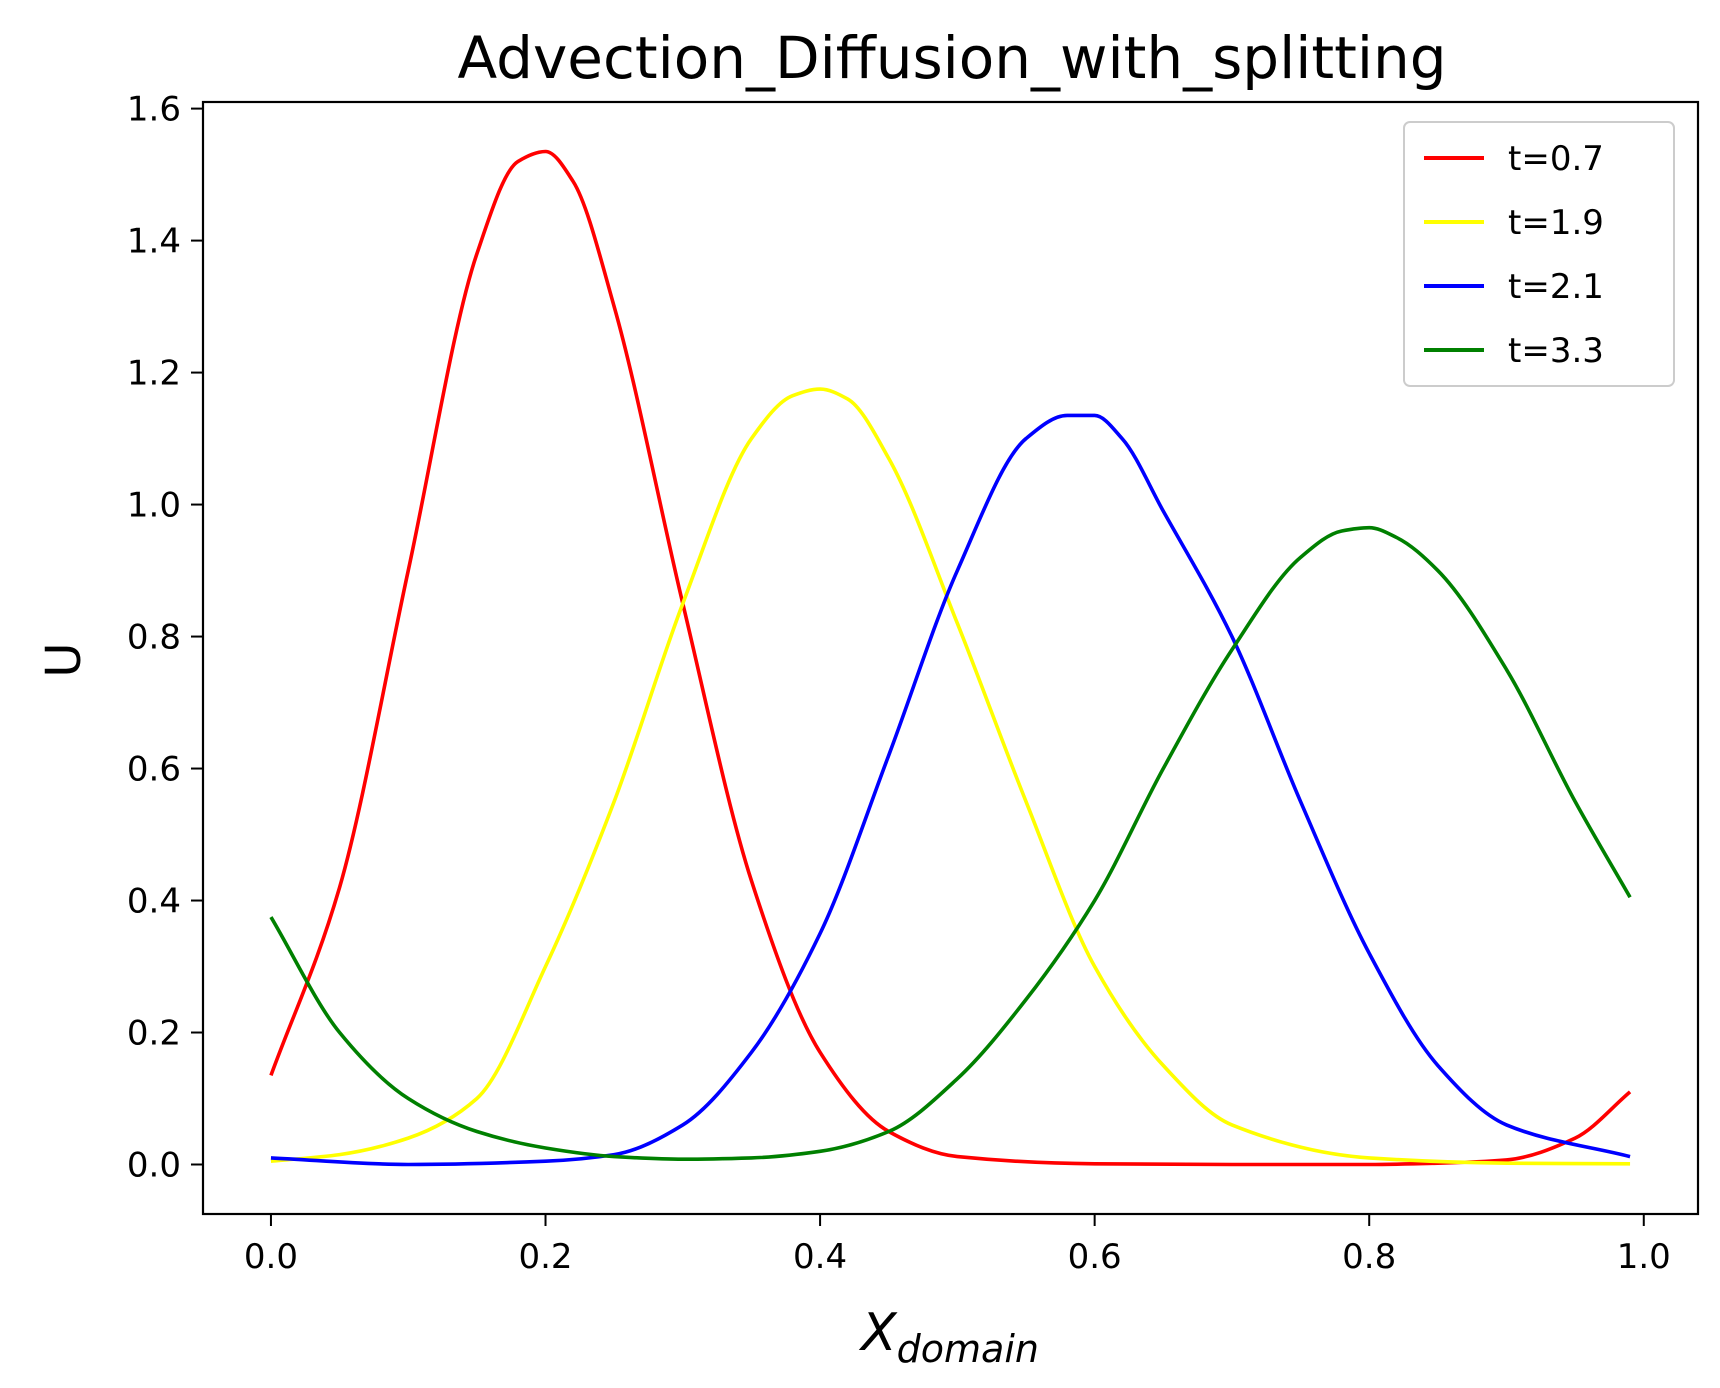 This screenshot has width=1720, height=1388. I want to click on legend-label-4: t=3.3, so click(1556, 351).